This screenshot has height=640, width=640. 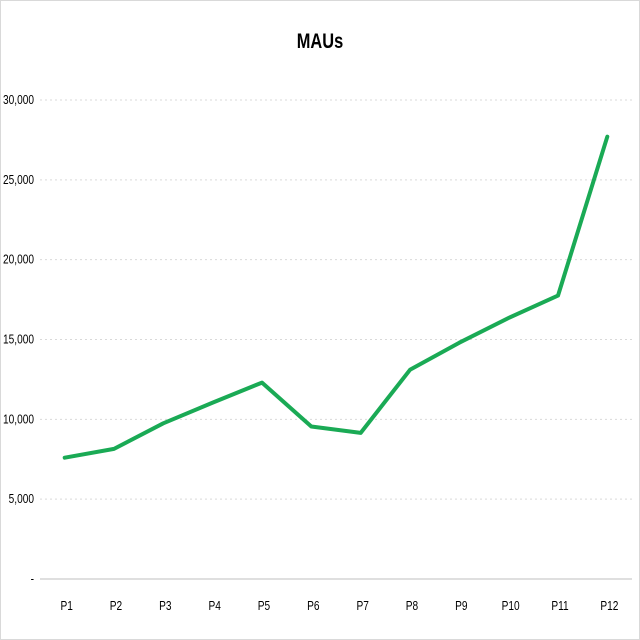 What do you see at coordinates (264, 606) in the screenshot?
I see `x-tick-label: P5` at bounding box center [264, 606].